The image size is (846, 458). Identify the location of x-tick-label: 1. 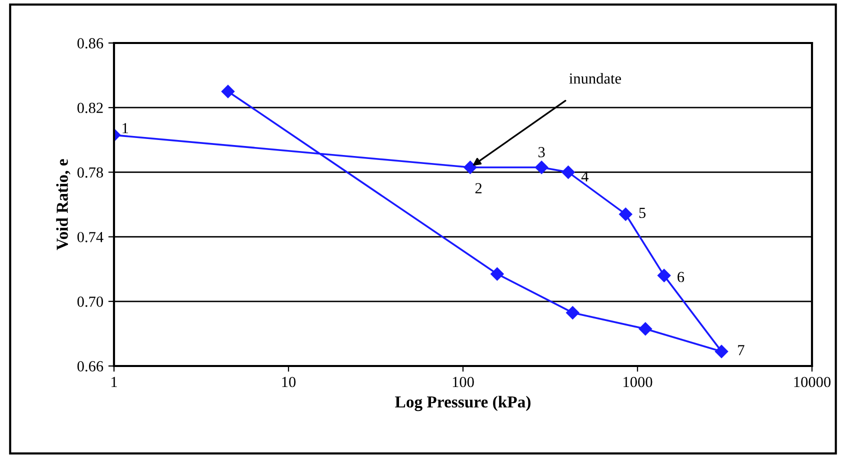
(114, 382).